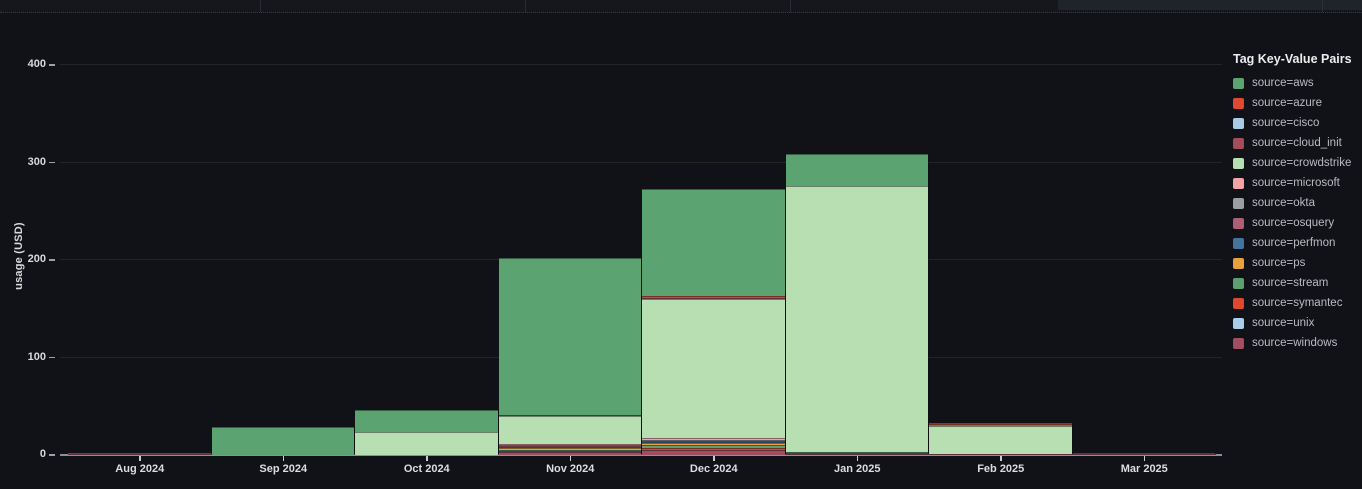  I want to click on legend-item-perfmon: source=perfmon, so click(1297, 243).